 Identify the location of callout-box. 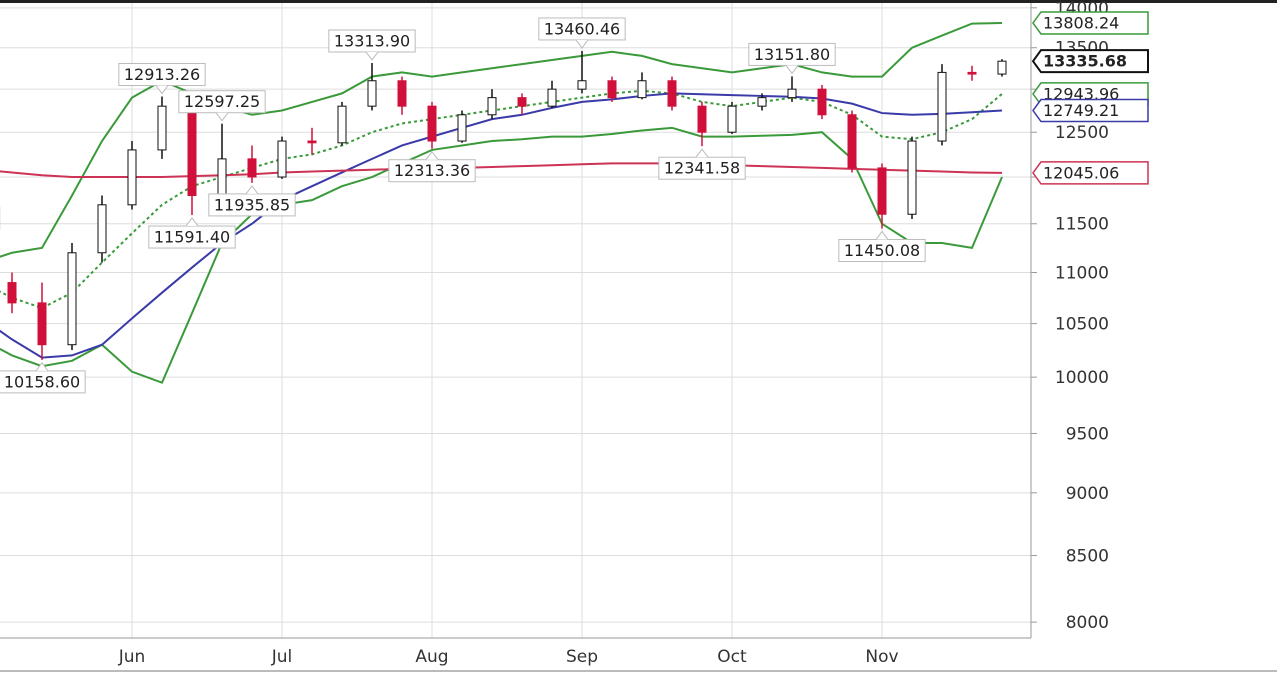
(792, 54).